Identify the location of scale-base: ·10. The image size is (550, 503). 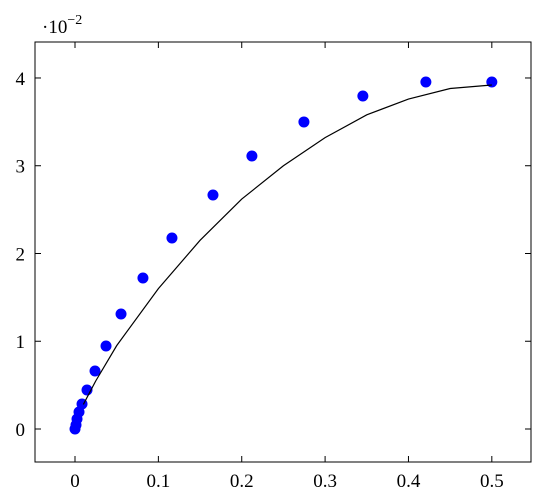
(54, 27).